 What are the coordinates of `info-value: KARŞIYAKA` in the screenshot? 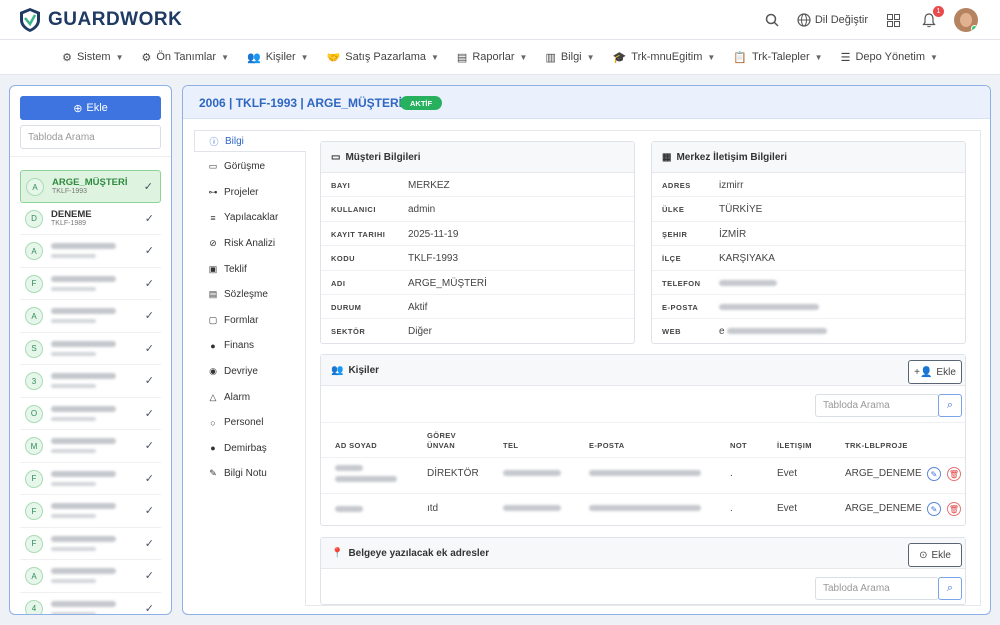 It's located at (747, 259).